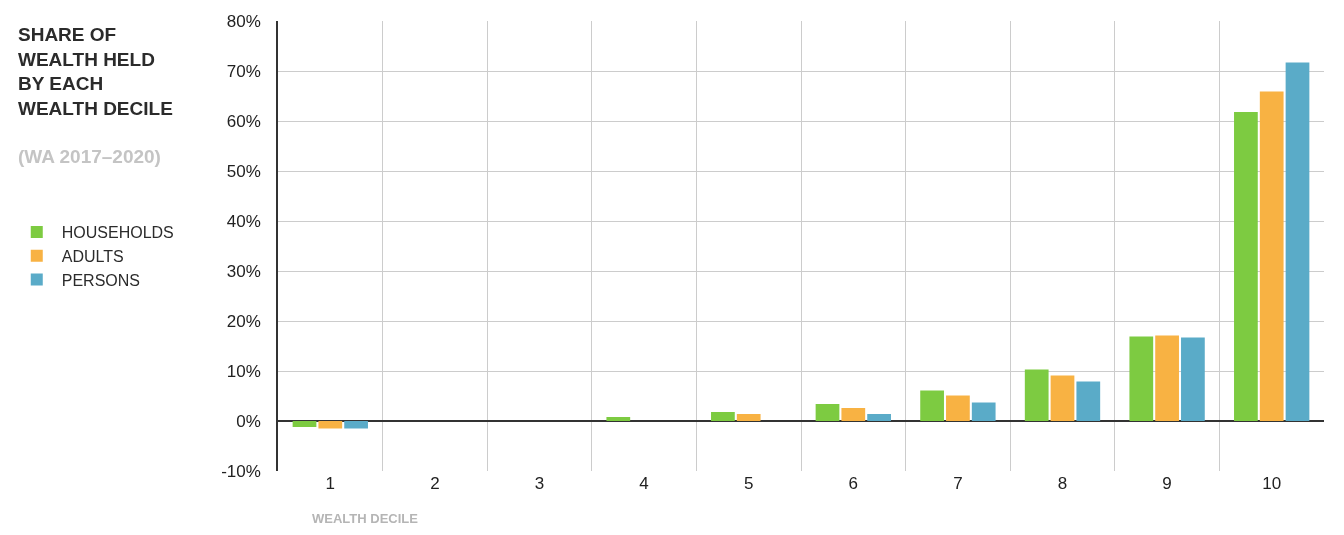 The image size is (1344, 535). I want to click on y-tick-label: 0%, so click(248, 421).